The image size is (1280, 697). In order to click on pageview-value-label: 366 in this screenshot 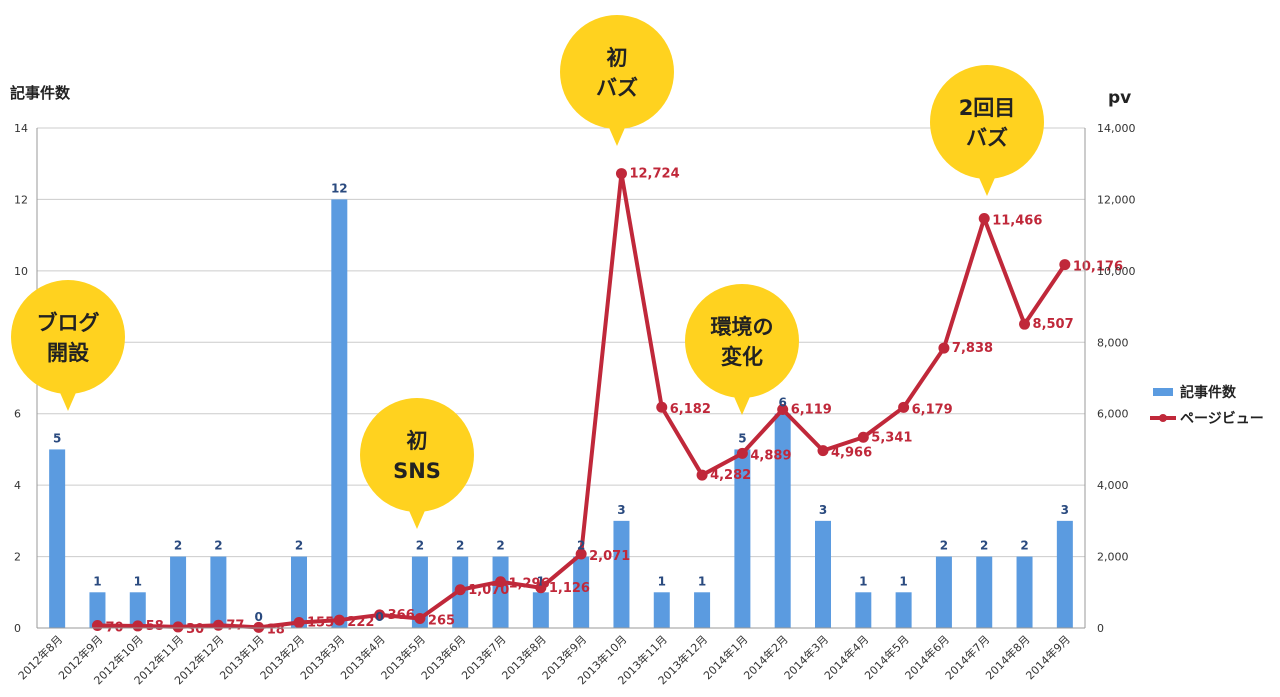, I will do `click(401, 615)`.